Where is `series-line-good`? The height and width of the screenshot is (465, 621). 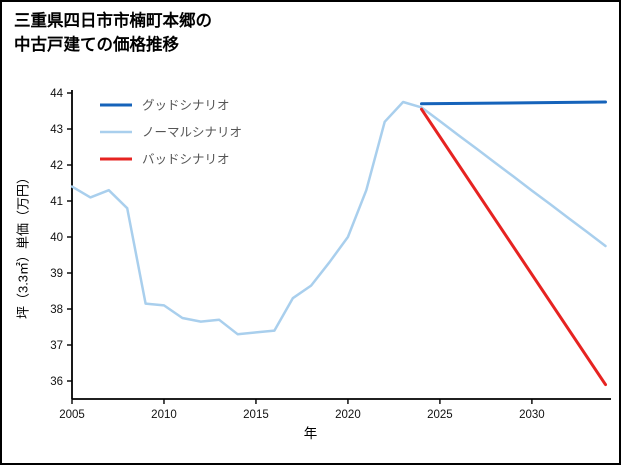
series-line-good is located at coordinates (513, 103).